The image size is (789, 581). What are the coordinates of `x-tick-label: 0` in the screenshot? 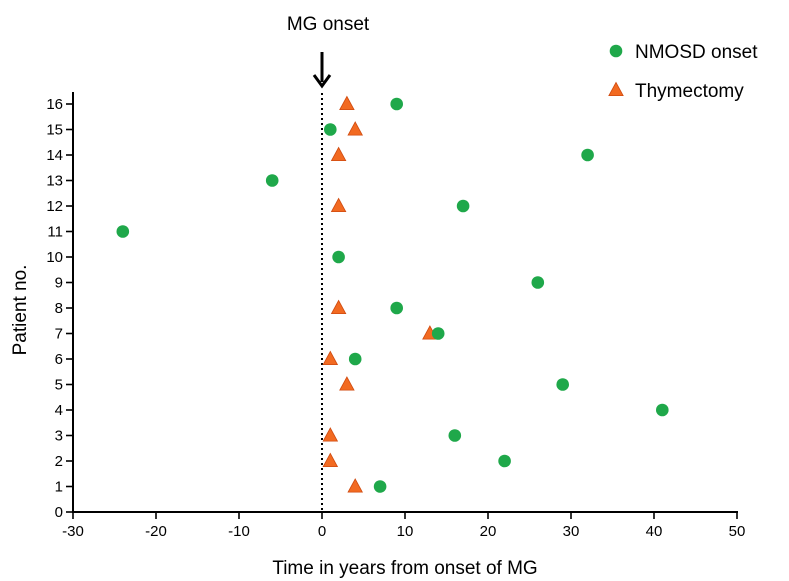 It's located at (322, 531).